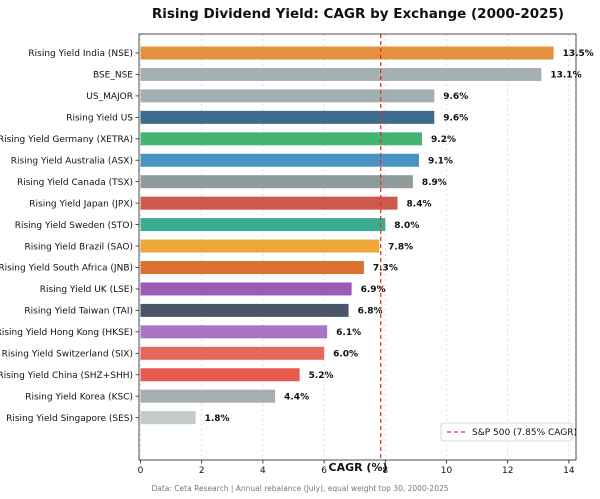 This screenshot has width=600, height=499. Describe the element at coordinates (78, 312) in the screenshot. I see `category-label: Rising Yield Taiwan (TAI)` at that location.